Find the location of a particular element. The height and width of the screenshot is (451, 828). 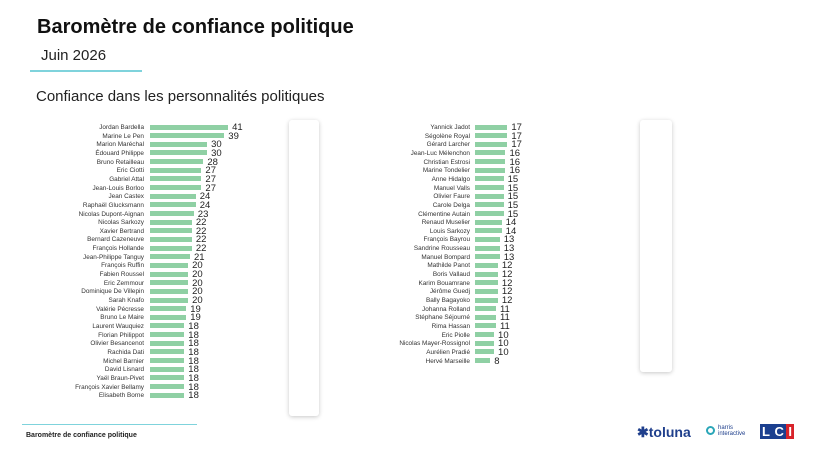

toluna-logo-text: toluna is located at coordinates (669, 432).